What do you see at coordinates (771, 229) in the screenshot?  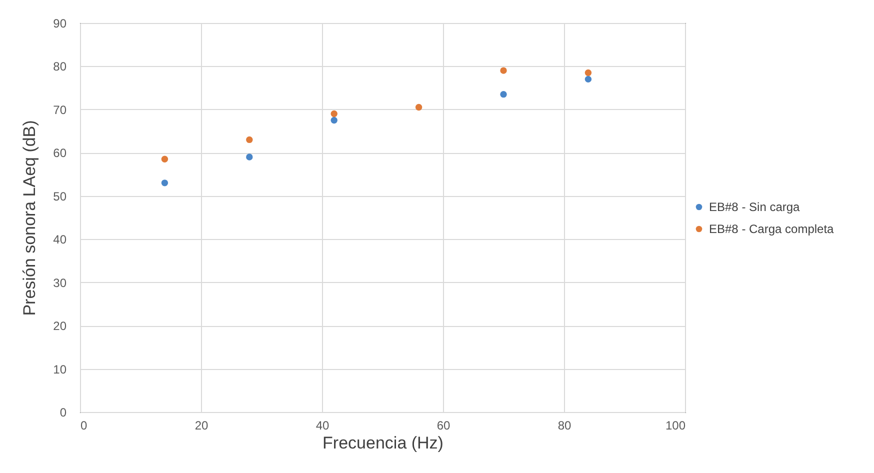 I see `legend-label: EB#8 - Carga completa` at bounding box center [771, 229].